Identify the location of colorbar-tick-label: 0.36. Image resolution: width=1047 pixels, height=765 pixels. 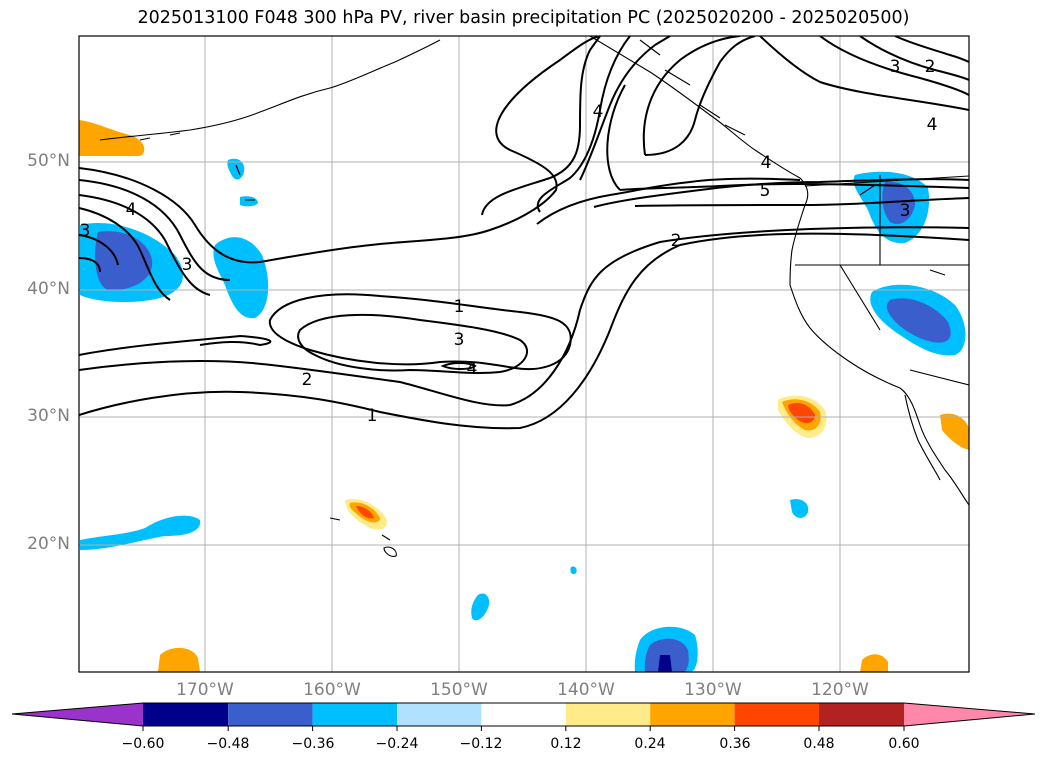
(735, 744).